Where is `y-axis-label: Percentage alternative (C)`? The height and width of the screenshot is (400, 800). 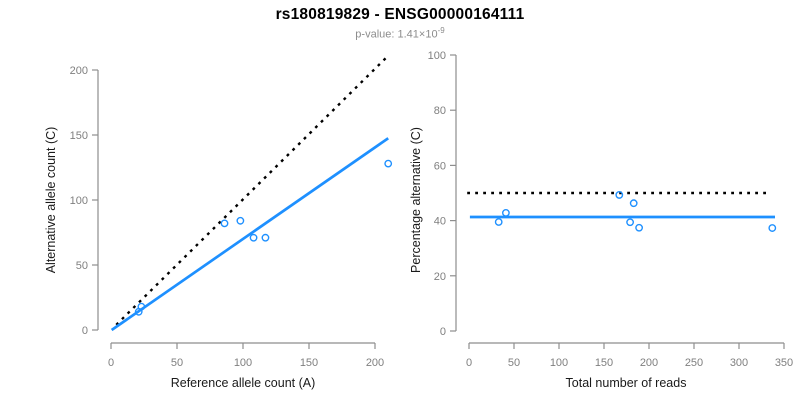 y-axis-label: Percentage alternative (C) is located at coordinates (416, 200).